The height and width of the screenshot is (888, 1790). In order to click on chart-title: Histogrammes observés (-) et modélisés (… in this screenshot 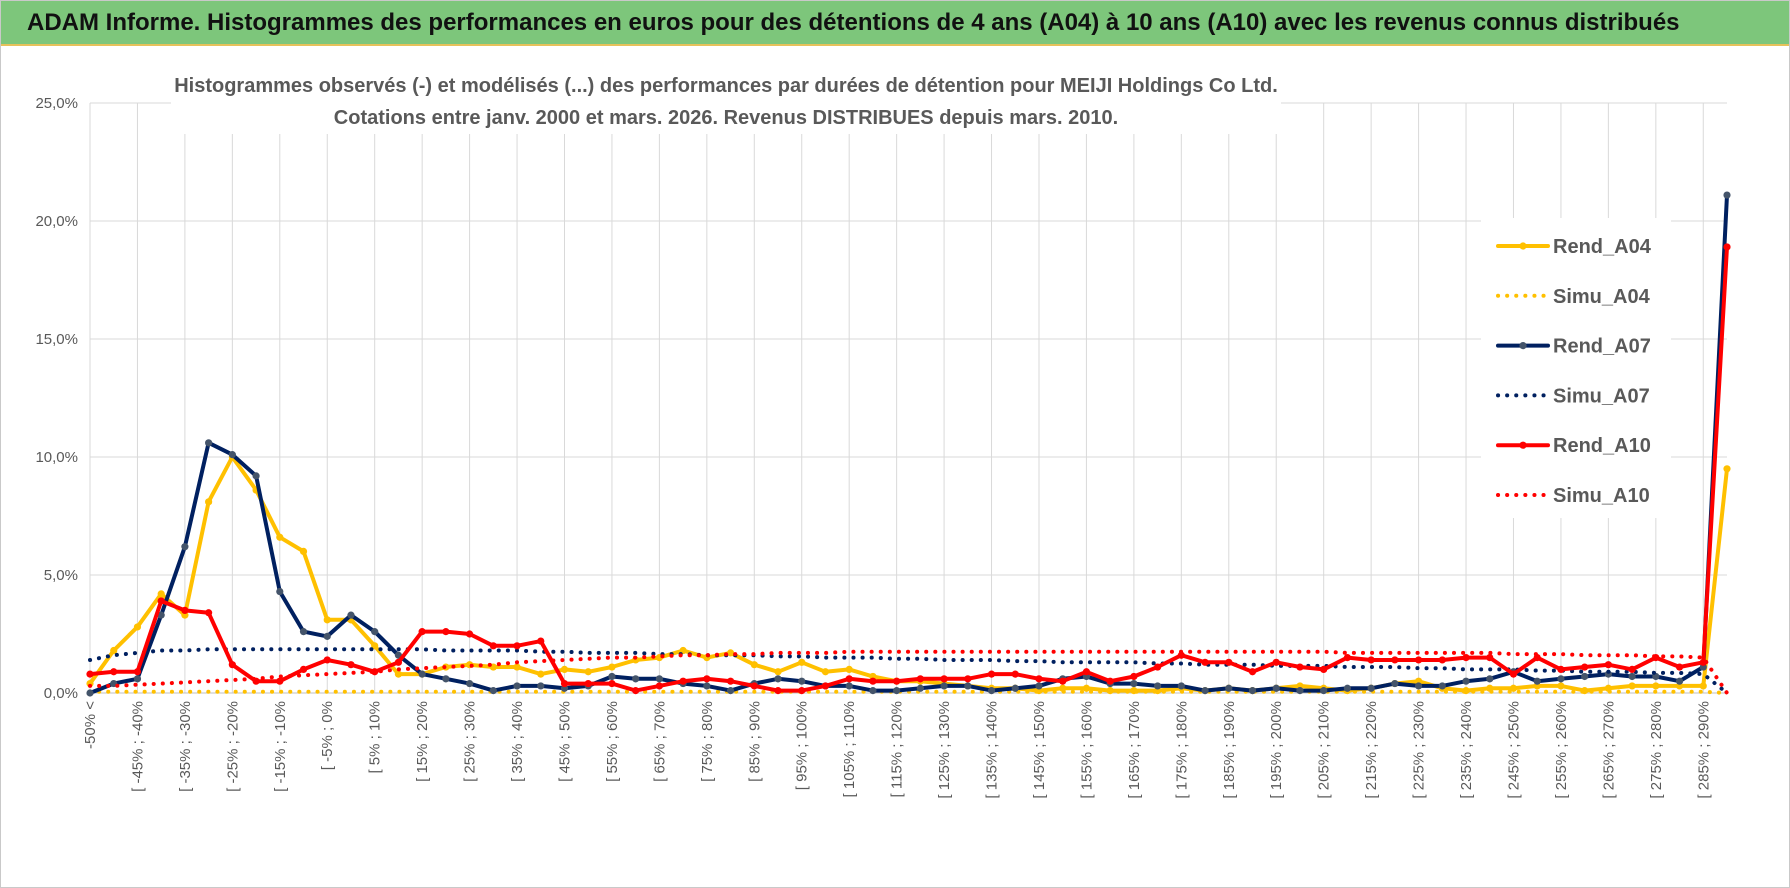, I will do `click(726, 86)`.